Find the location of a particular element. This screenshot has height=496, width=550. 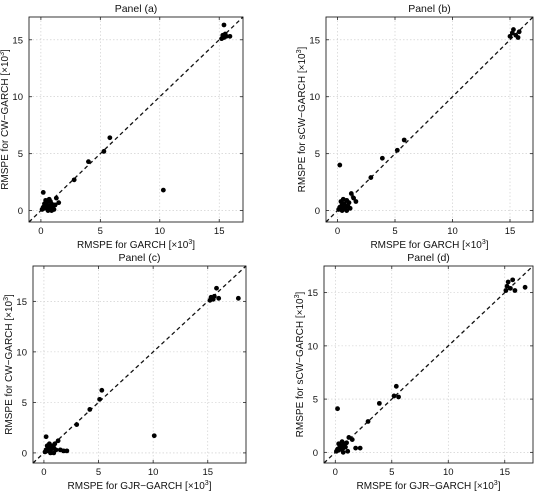

panel-title: Panel (c) is located at coordinates (139, 258).